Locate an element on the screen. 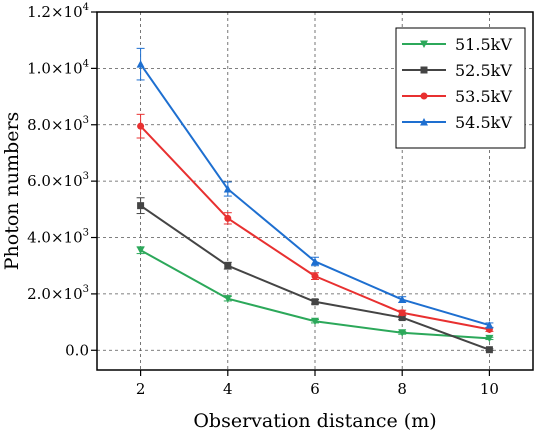 The image size is (550, 443). x-tick-label: 10 is located at coordinates (489, 389).